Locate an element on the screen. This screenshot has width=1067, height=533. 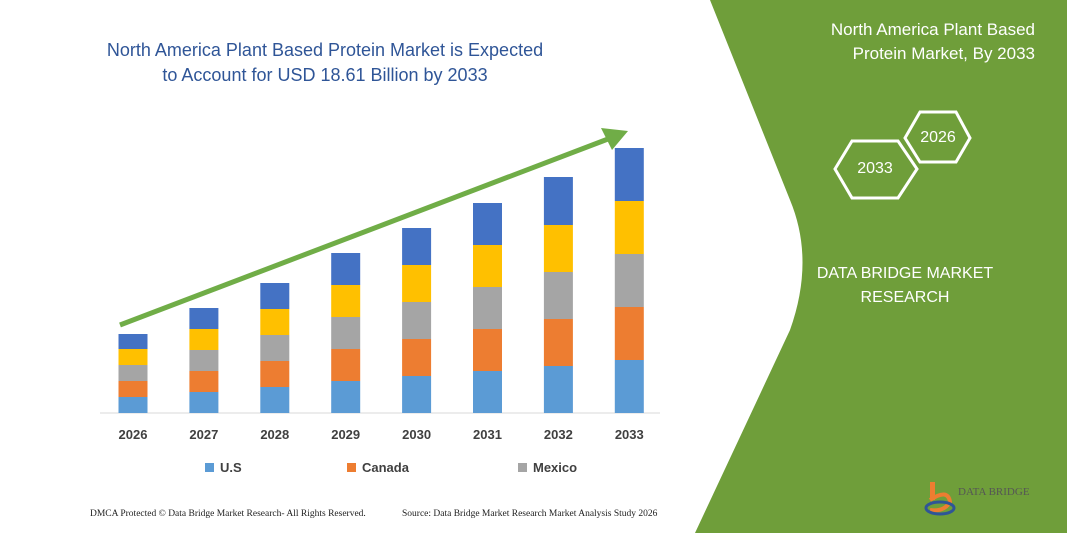
x-tick-label: 2028 is located at coordinates (275, 434).